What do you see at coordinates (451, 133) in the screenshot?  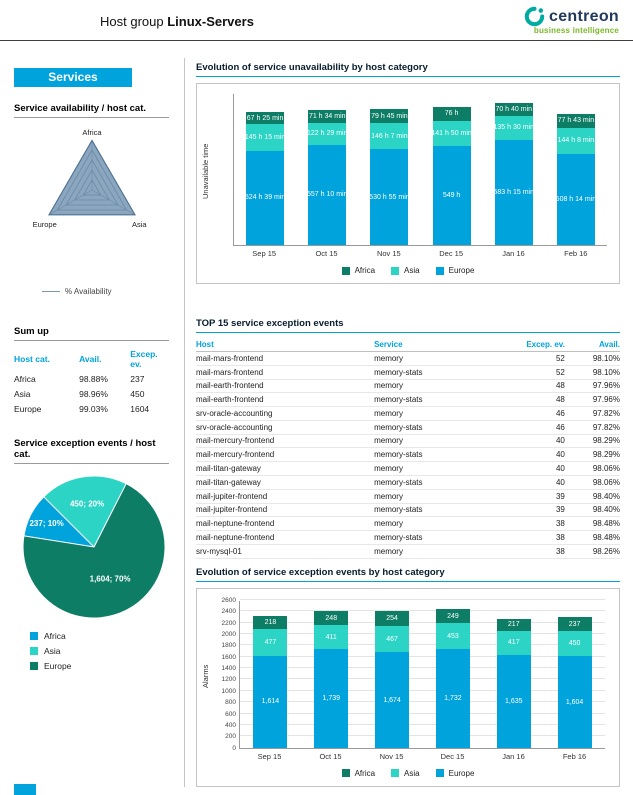 I see `bar-value-label: 141 h 50 min` at bounding box center [451, 133].